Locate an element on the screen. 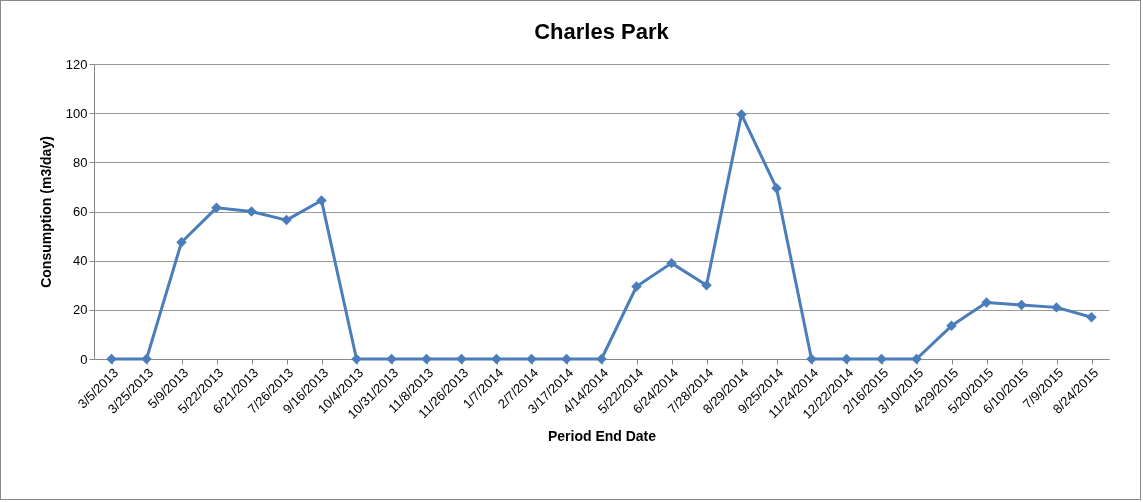 The image size is (1143, 502). chart-title: Charles Park is located at coordinates (602, 31).